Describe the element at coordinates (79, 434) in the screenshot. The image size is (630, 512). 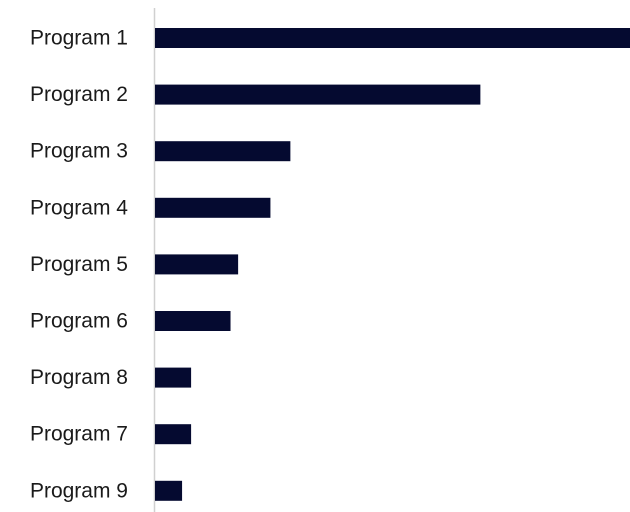
I see `category-label: Program 7` at that location.